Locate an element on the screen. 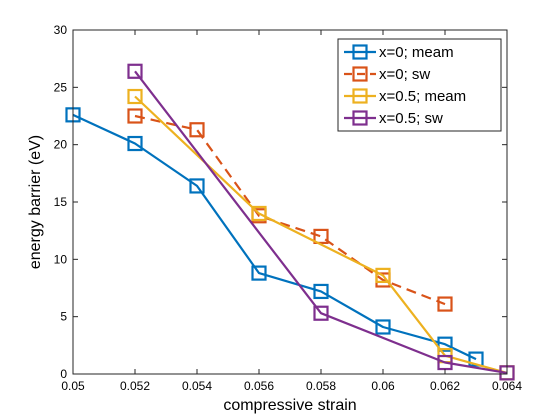 The image size is (560, 420). y-tick-label: 30 is located at coordinates (61, 30).